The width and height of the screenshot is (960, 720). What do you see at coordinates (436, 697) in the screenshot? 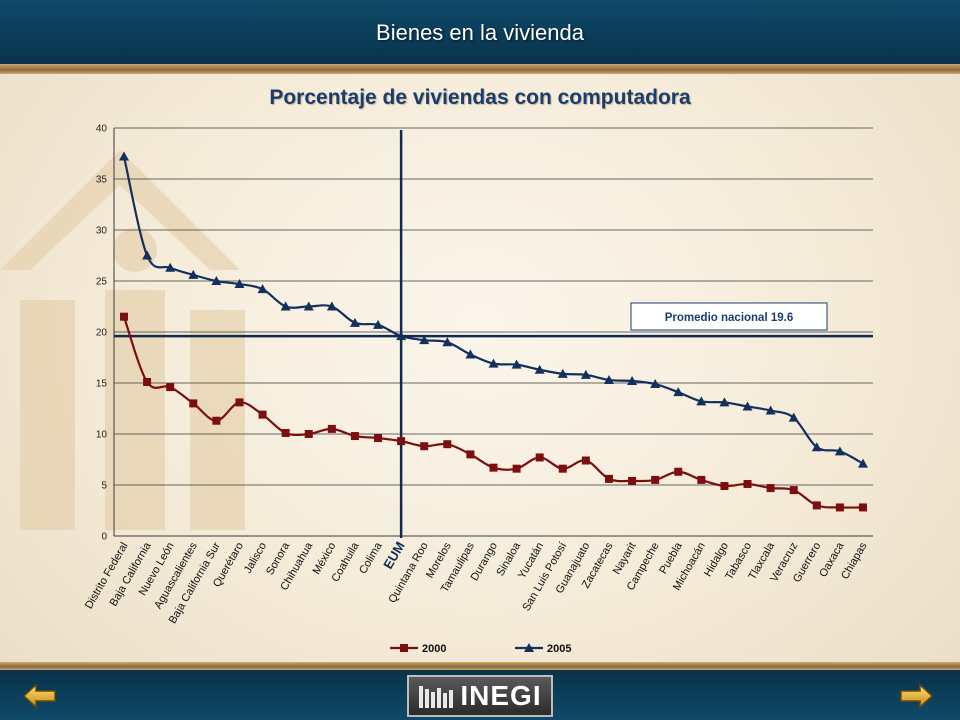
I see `logo-bars-icon` at bounding box center [436, 697].